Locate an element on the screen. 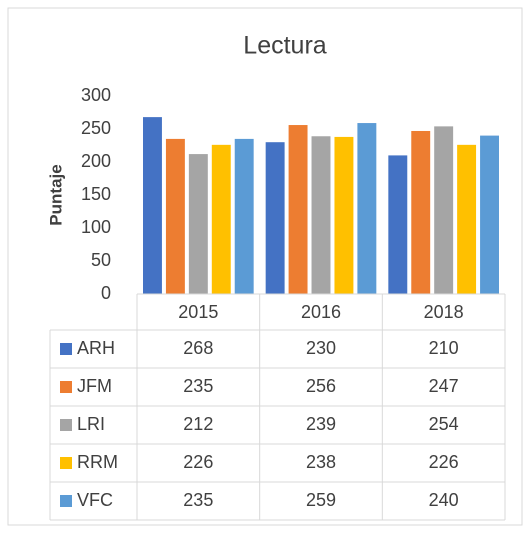  table-value: 256 is located at coordinates (321, 386).